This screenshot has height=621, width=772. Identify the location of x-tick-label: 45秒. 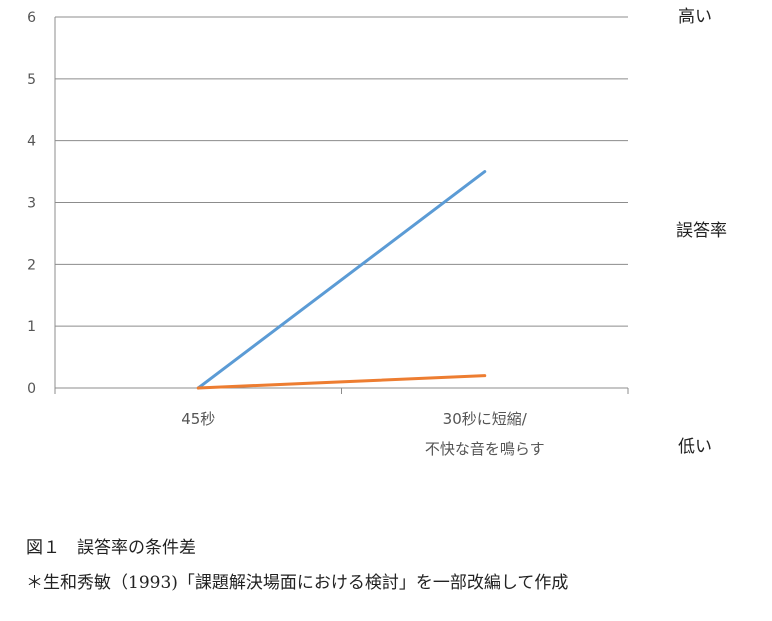
(198, 419).